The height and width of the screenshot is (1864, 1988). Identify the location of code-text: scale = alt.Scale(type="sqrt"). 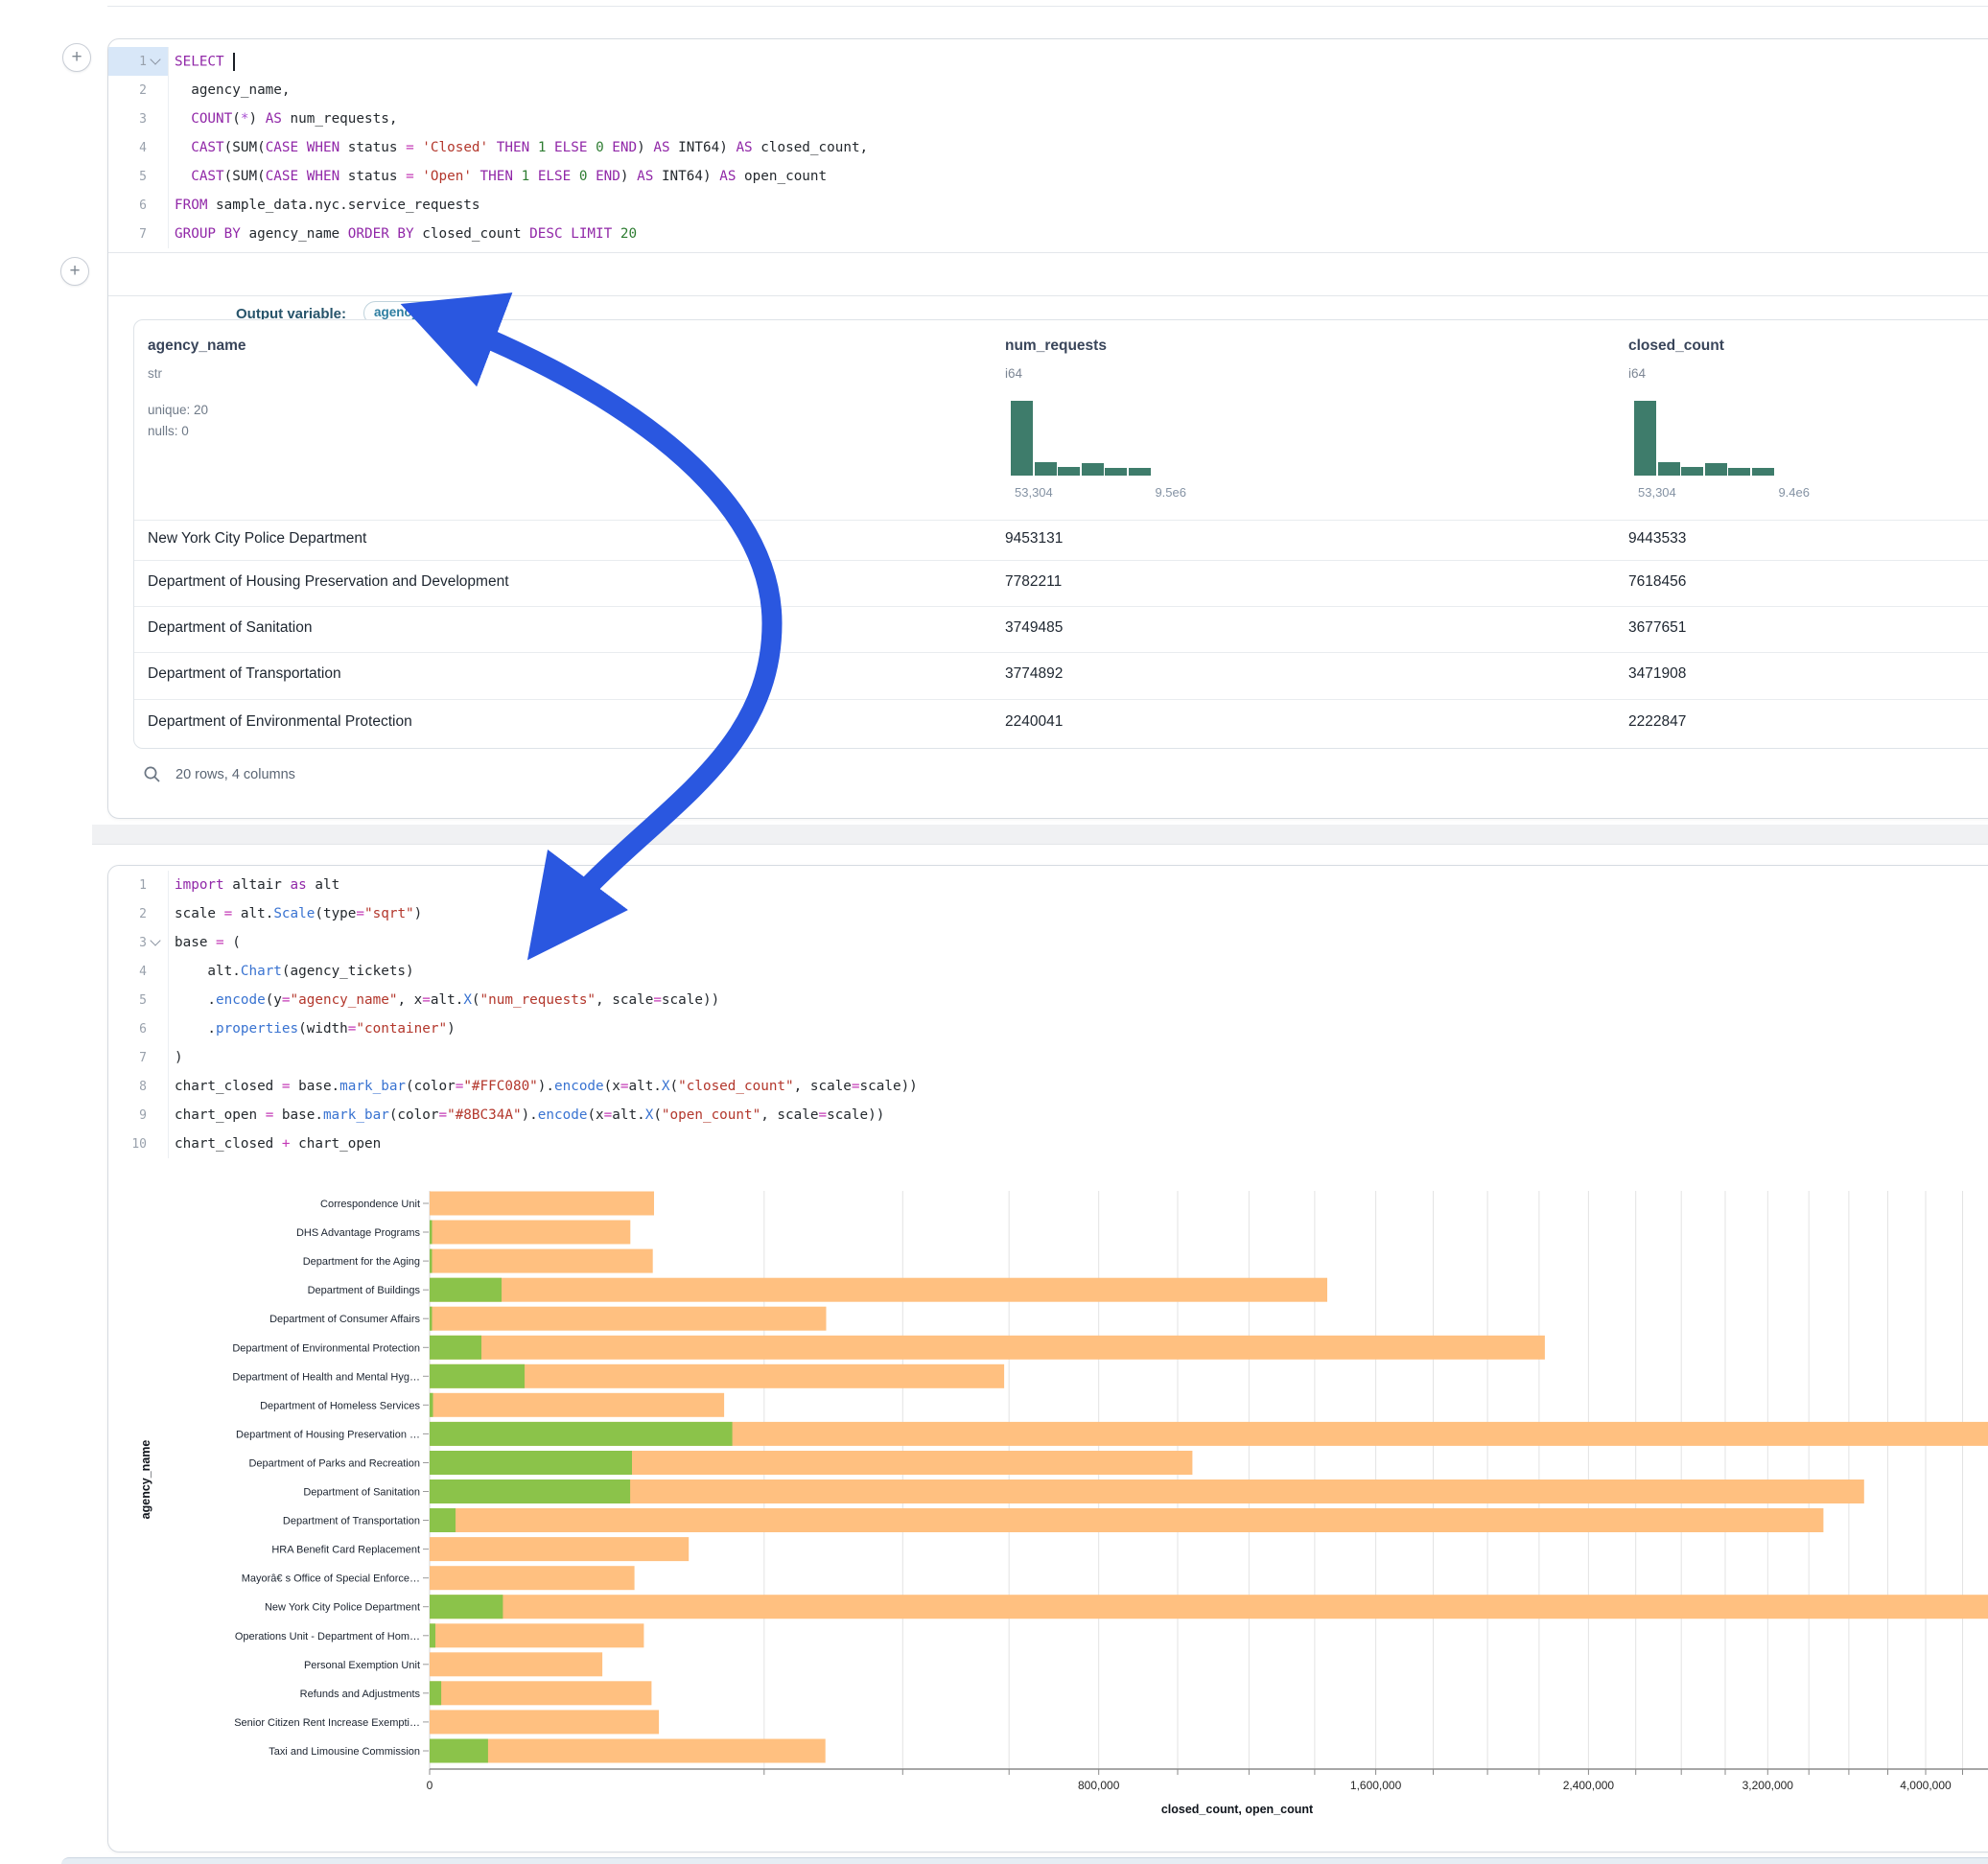
(299, 913).